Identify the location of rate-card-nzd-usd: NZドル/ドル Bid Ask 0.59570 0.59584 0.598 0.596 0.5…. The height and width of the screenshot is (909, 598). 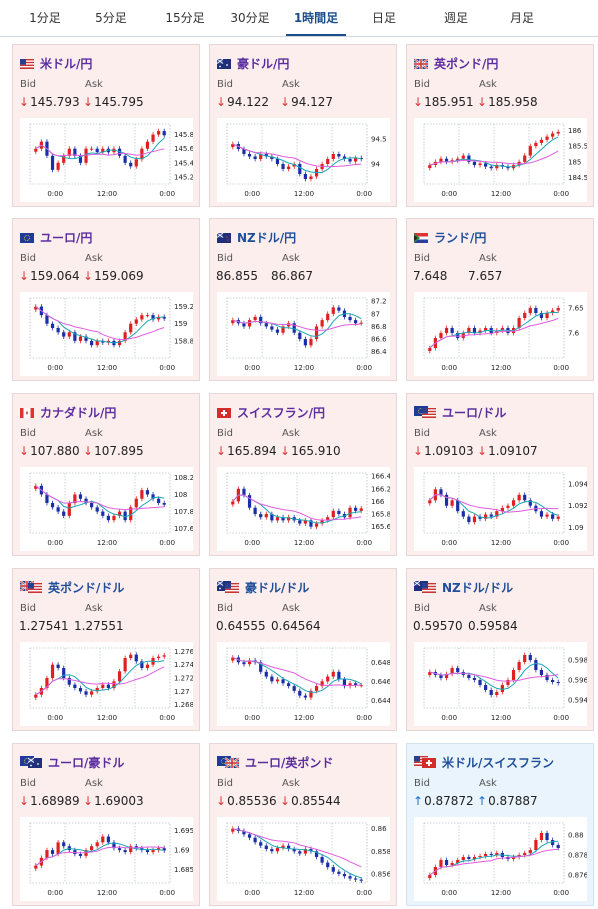
(500, 649).